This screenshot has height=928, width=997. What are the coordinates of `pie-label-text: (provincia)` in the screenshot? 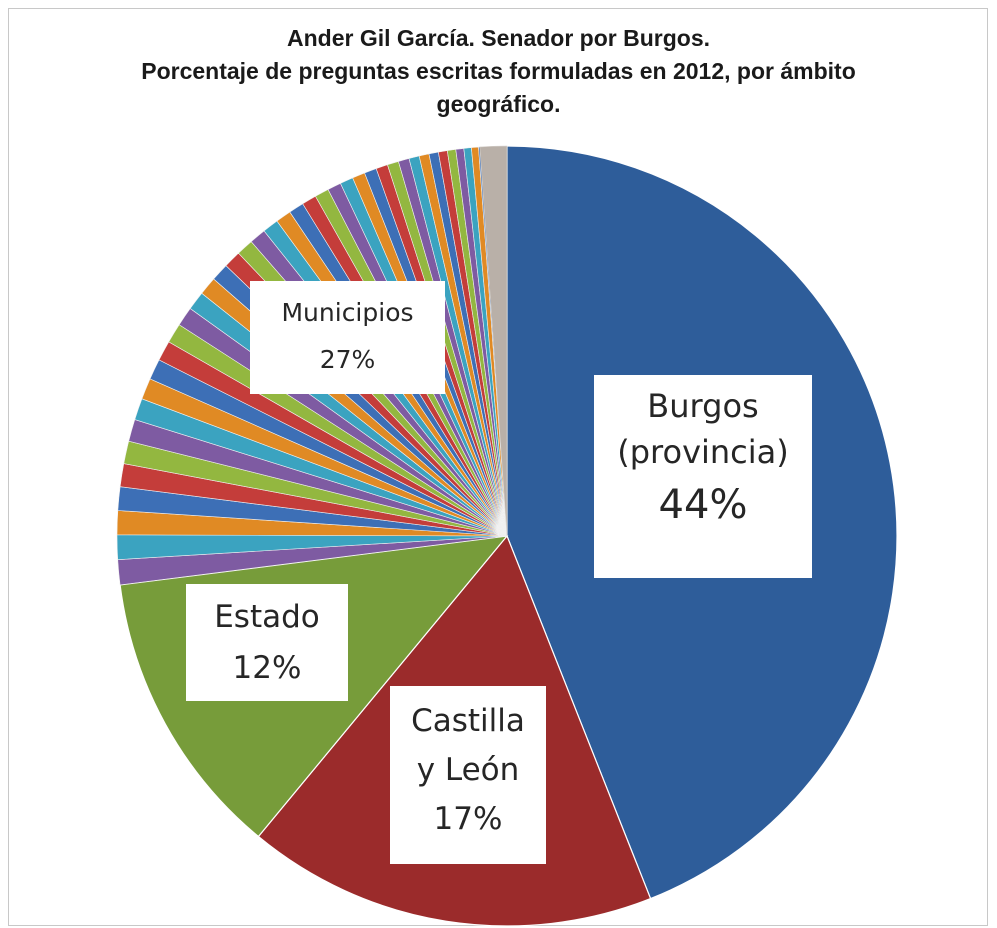 It's located at (703, 452).